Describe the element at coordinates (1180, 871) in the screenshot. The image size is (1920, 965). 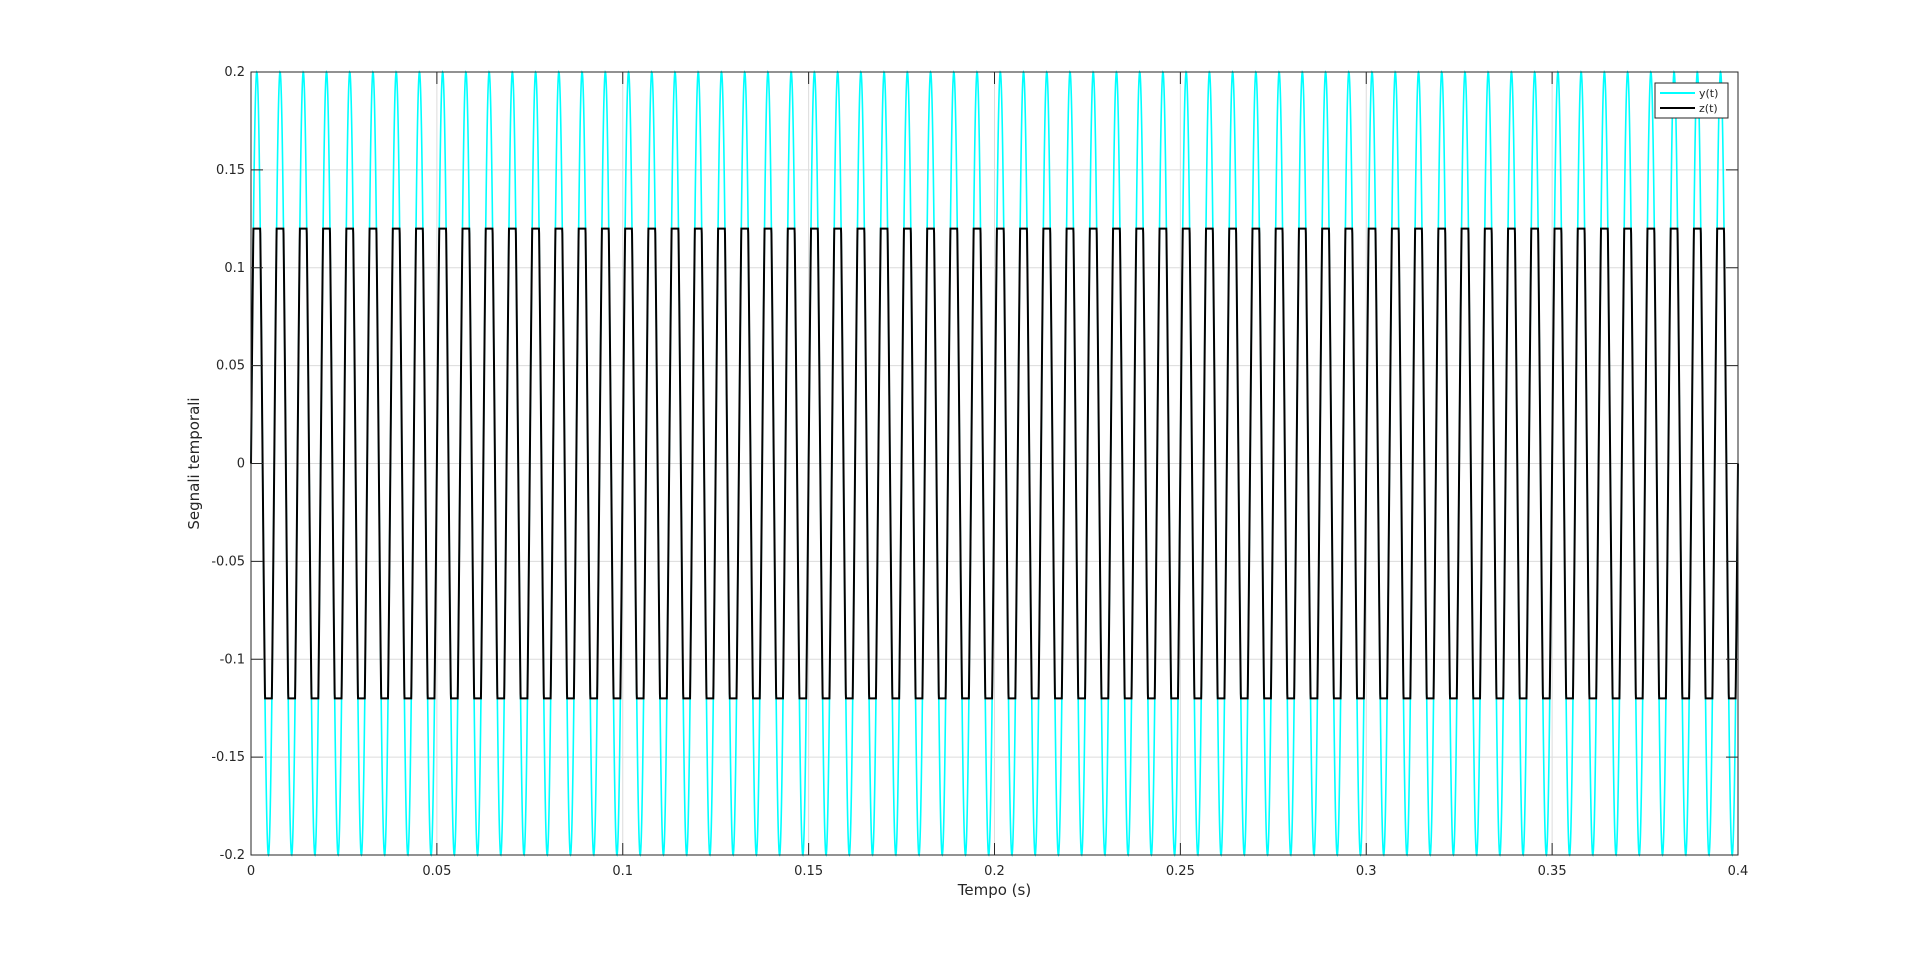
I see `x-tick-label: 0.25` at that location.